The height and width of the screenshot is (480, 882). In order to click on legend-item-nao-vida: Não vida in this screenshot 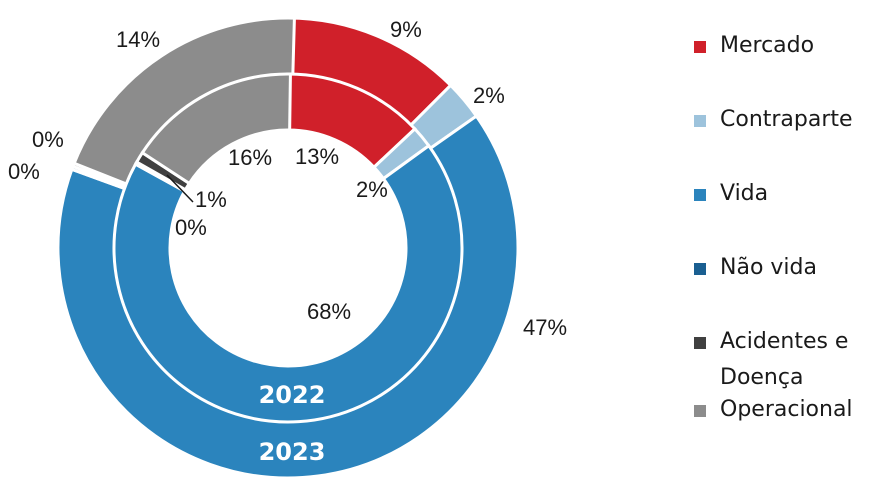, I will do `click(788, 268)`.